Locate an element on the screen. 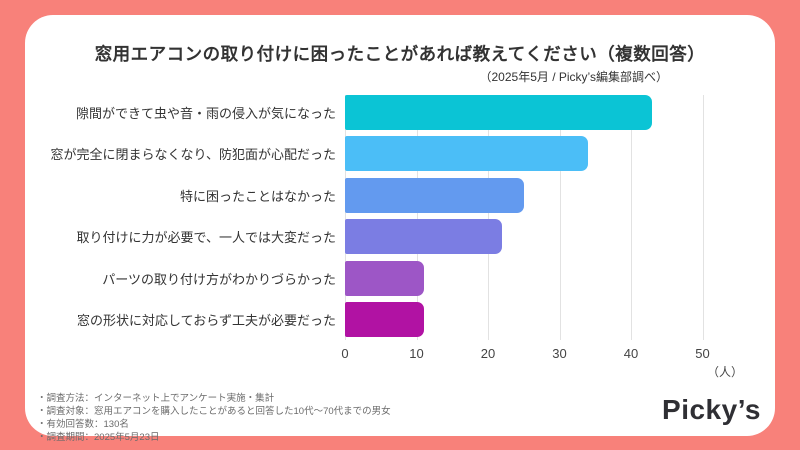 The width and height of the screenshot is (800, 450). x-tick-label: 40 is located at coordinates (631, 353).